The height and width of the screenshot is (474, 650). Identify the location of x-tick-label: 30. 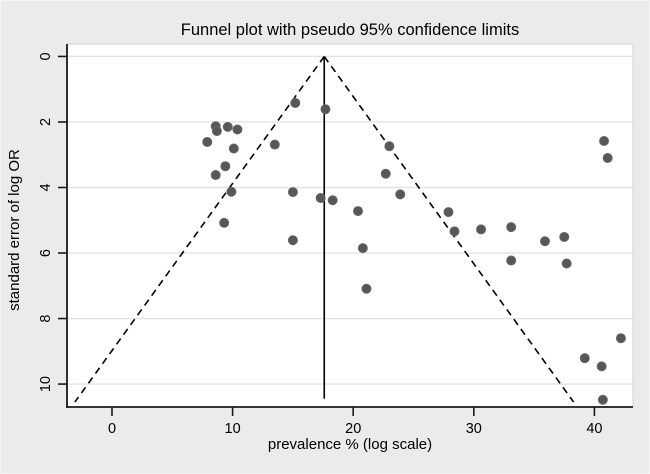
(474, 429).